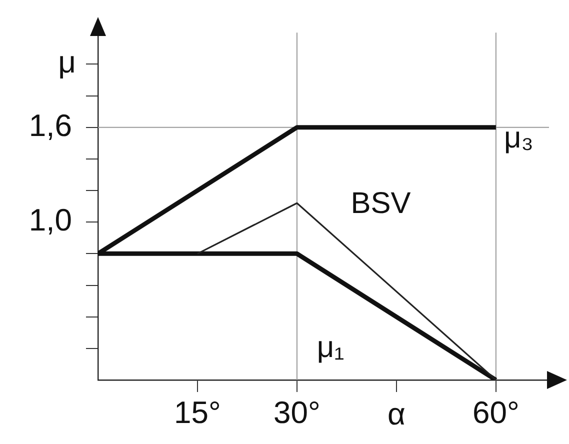 Image resolution: width=569 pixels, height=444 pixels. I want to click on y-tick-label: 1,6, so click(50, 125).